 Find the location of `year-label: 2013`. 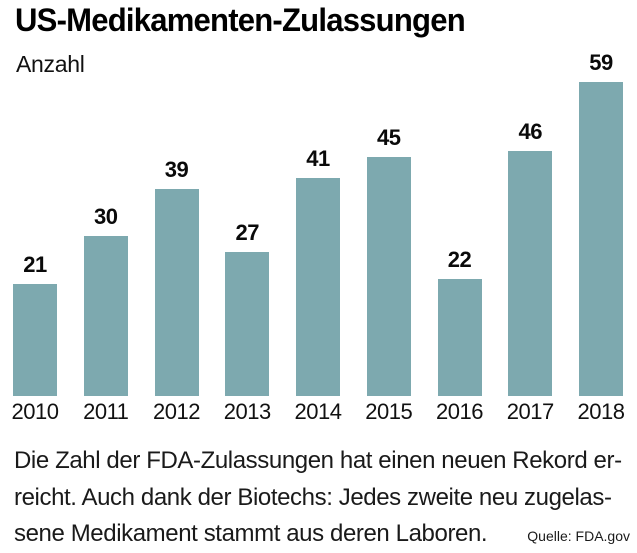

year-label: 2013 is located at coordinates (247, 411).